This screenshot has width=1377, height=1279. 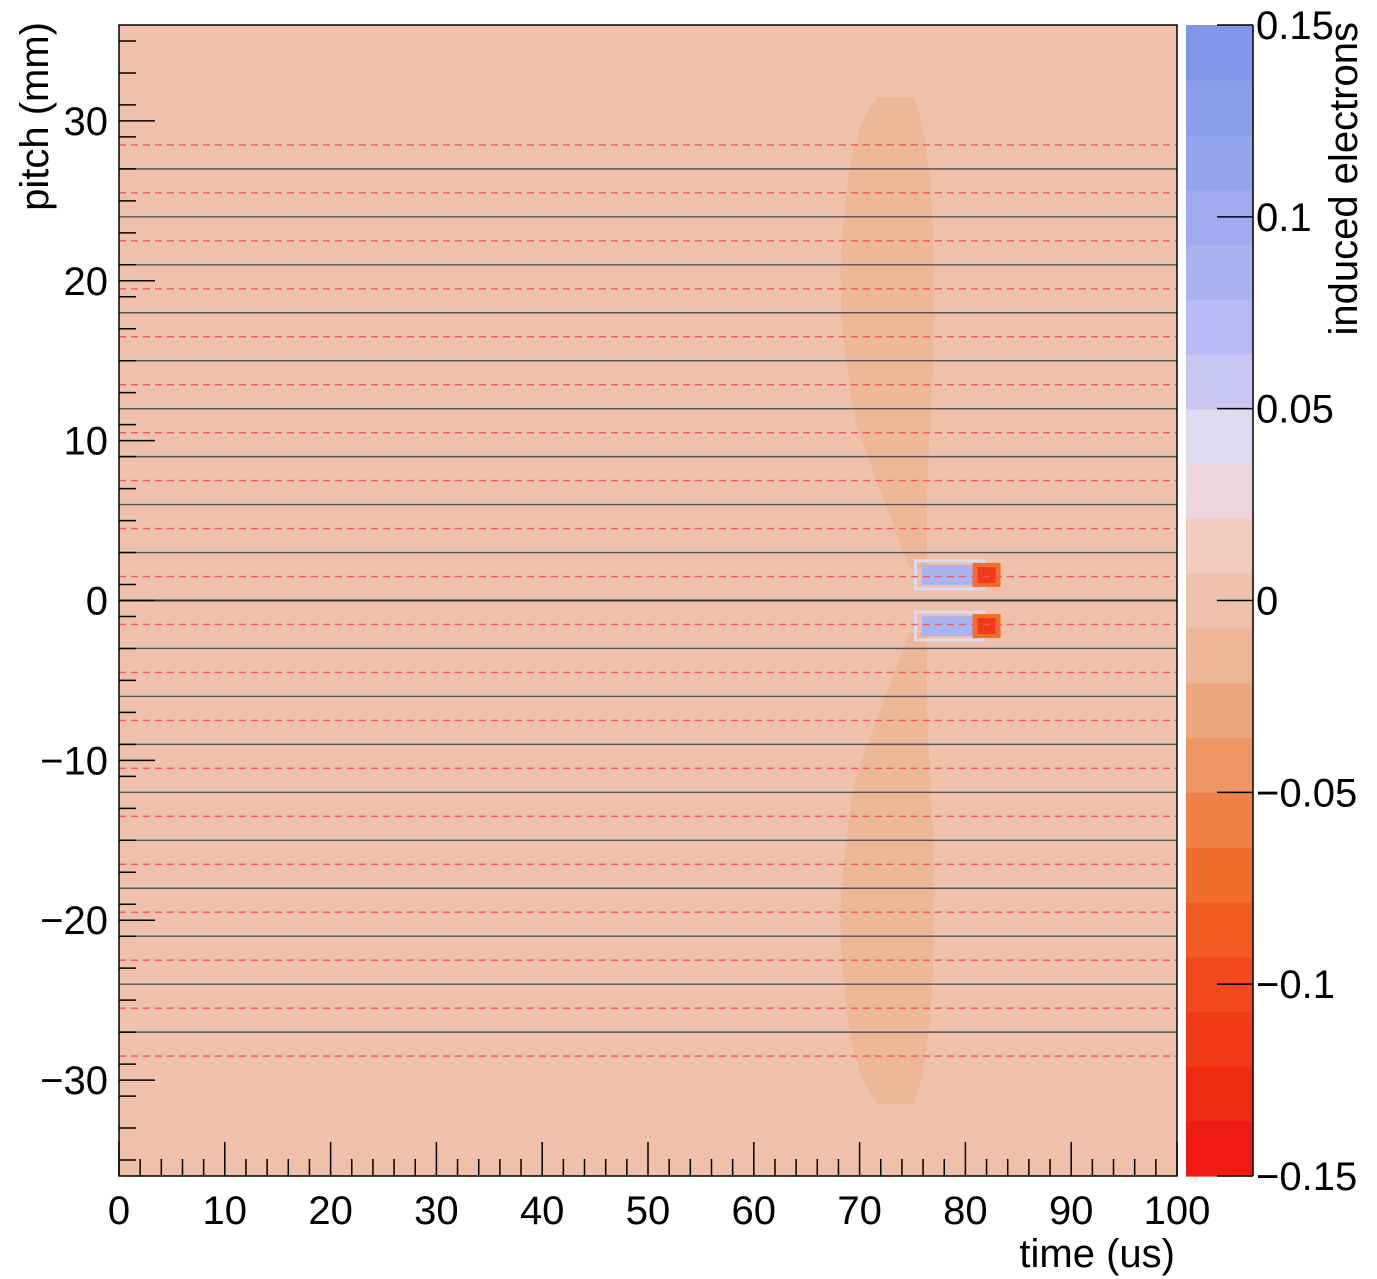 I want to click on y-tick-label: 30, so click(x=86, y=122).